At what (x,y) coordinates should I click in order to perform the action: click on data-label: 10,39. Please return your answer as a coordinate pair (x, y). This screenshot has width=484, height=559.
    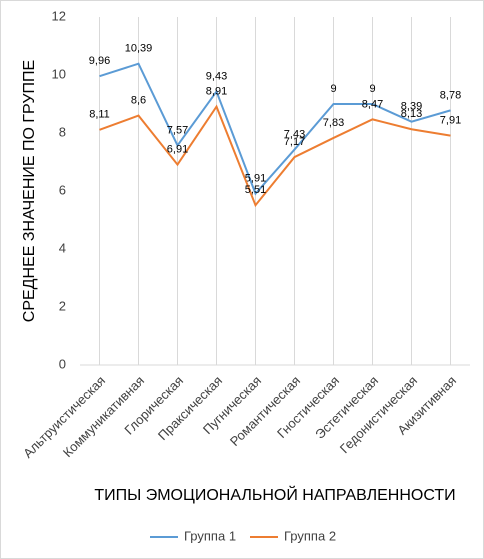
    Looking at the image, I should click on (139, 49).